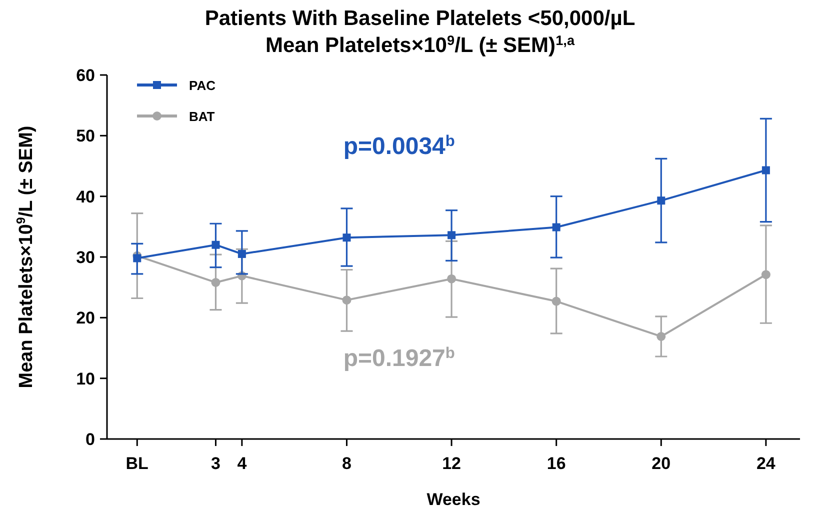  What do you see at coordinates (420, 44) in the screenshot?
I see `chart-subtitle: Mean Platelets×10$^{9}$/L (± SEM)$^{1,a}$` at bounding box center [420, 44].